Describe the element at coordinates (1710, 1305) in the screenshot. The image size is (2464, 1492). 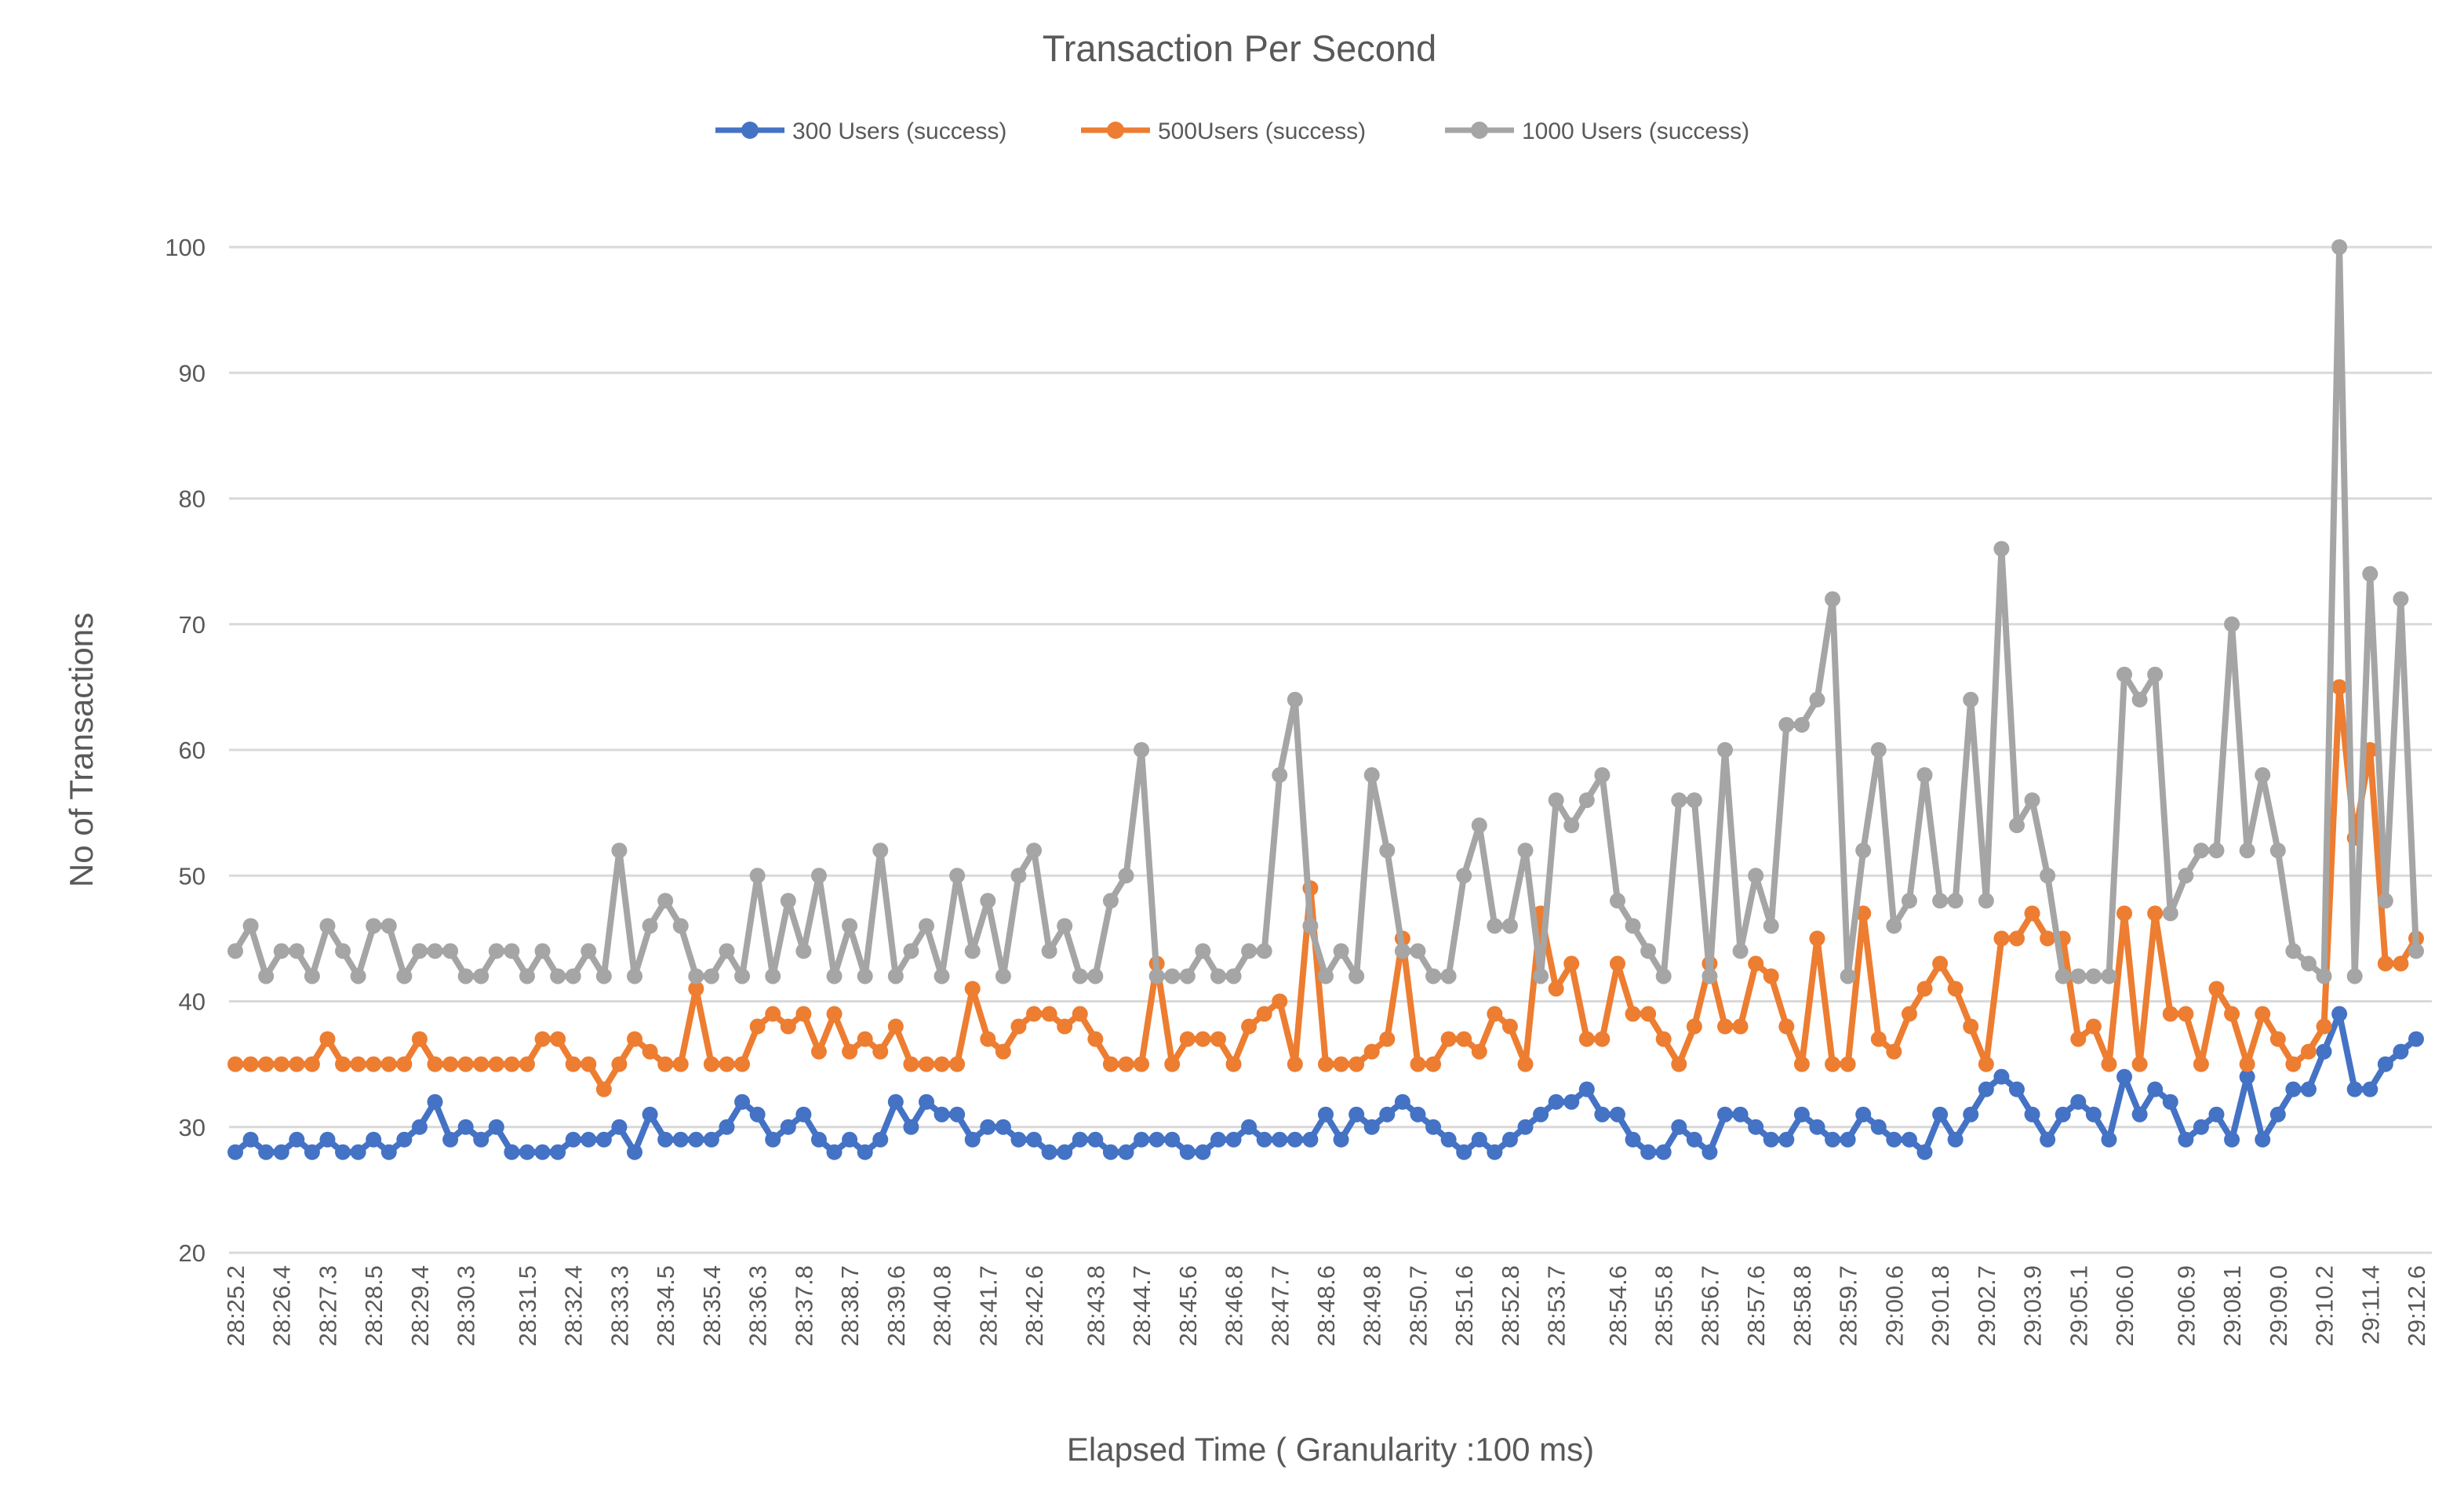
I see `x-tick-label: 28:56.7` at that location.